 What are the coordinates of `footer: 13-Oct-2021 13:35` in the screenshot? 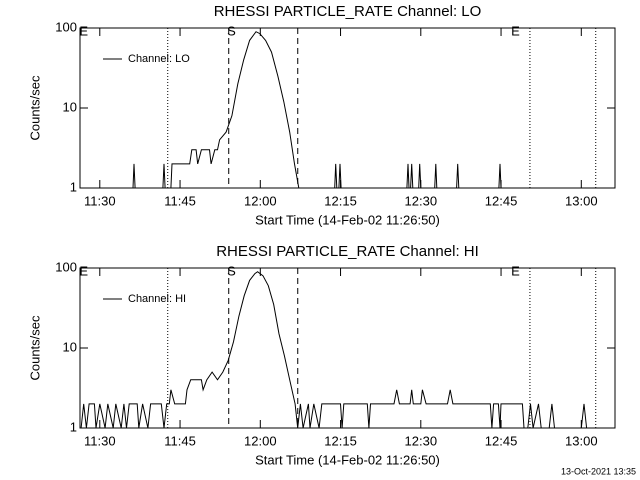 It's located at (598, 471).